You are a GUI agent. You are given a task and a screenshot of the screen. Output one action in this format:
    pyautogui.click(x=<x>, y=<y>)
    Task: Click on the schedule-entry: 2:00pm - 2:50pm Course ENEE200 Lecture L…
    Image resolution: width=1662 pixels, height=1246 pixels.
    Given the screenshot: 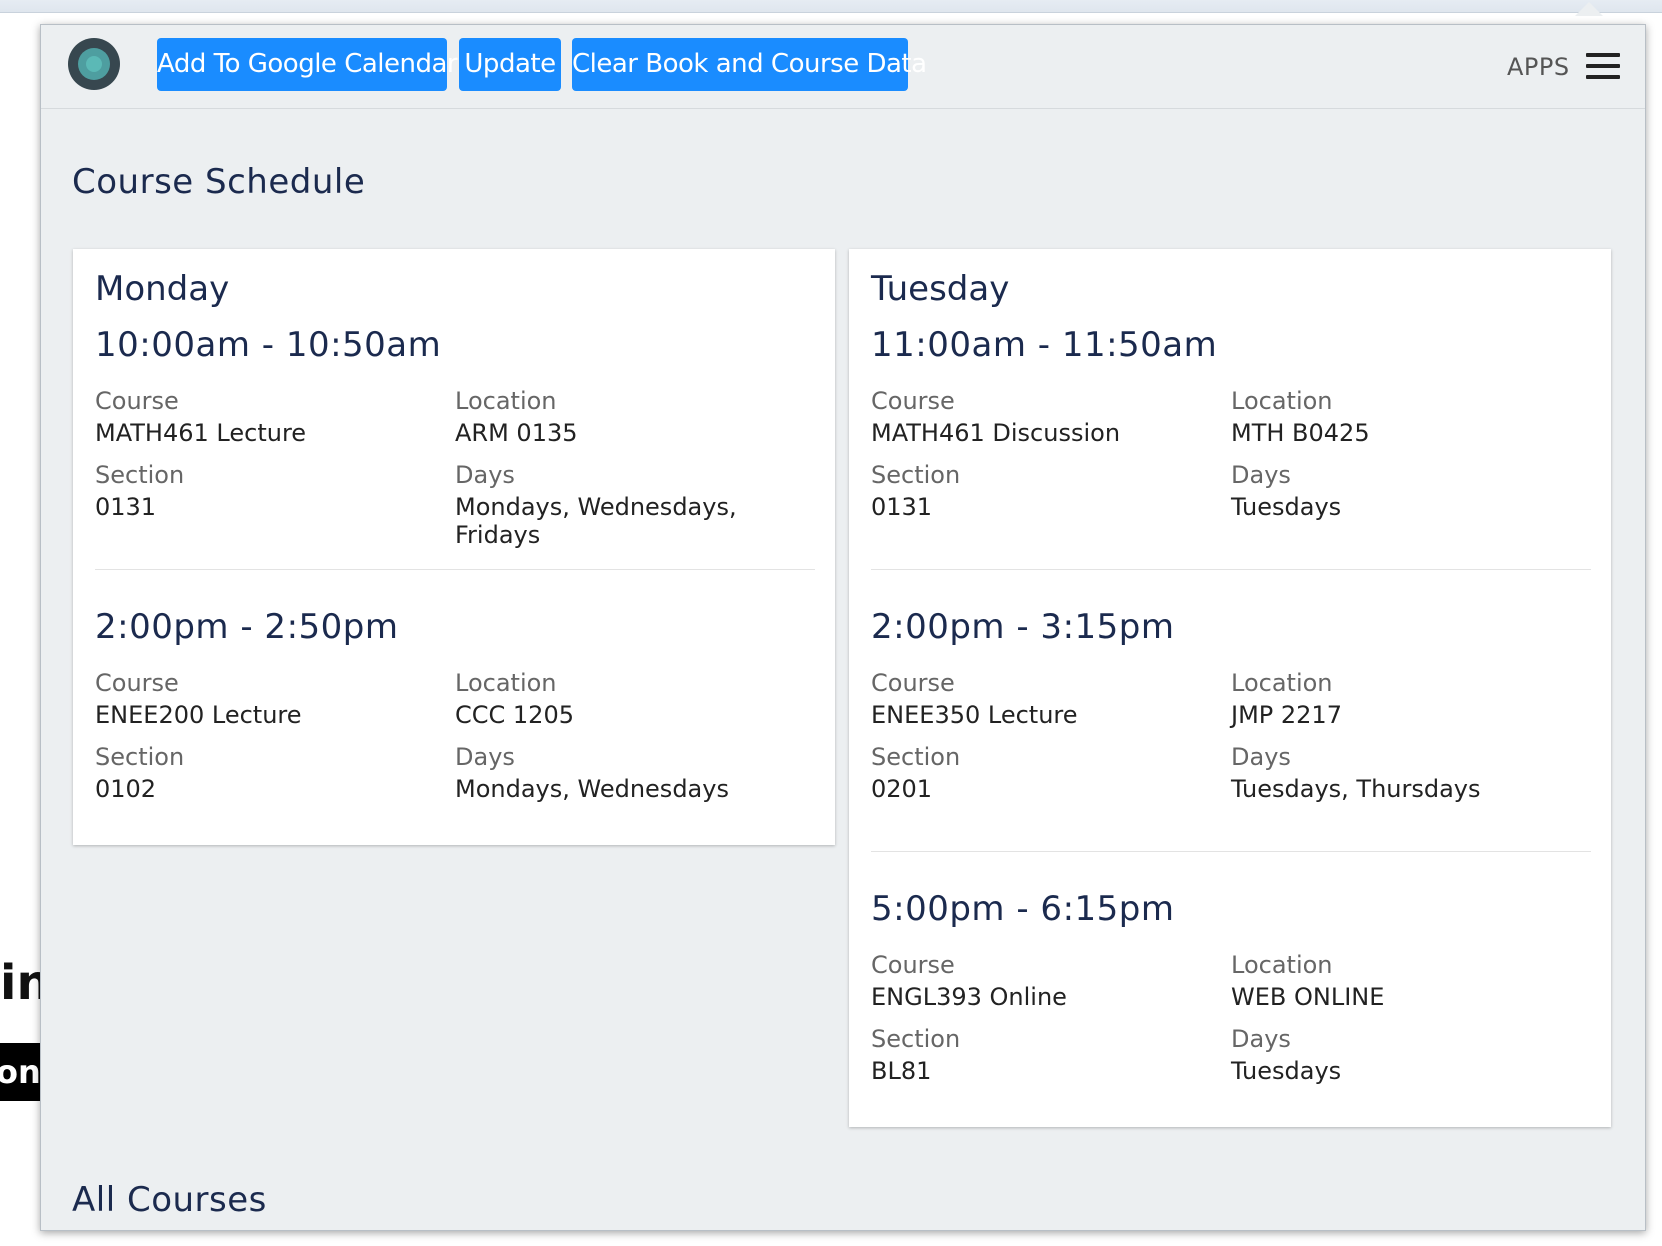 What is the action you would take?
    pyautogui.click(x=455, y=707)
    